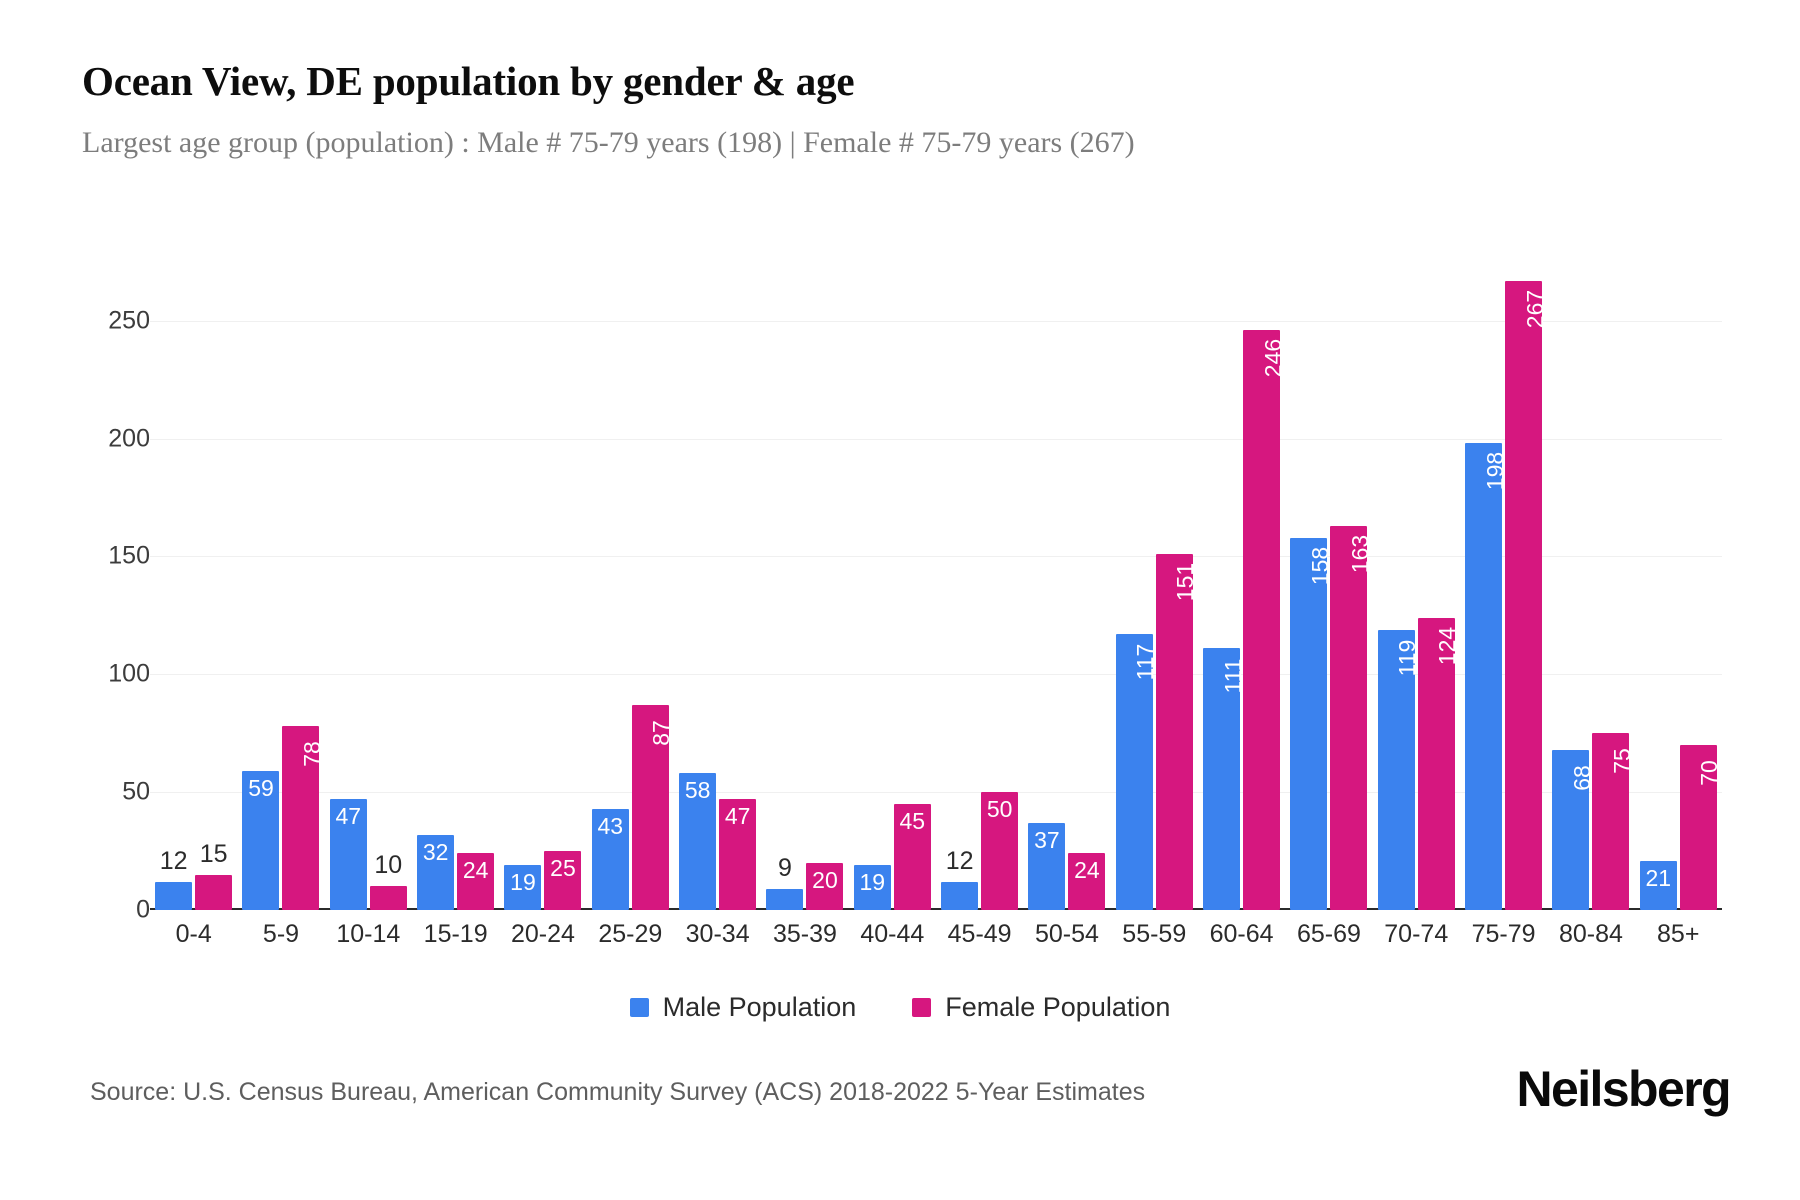  What do you see at coordinates (1416, 580) in the screenshot?
I see `bar-group: 119 124` at bounding box center [1416, 580].